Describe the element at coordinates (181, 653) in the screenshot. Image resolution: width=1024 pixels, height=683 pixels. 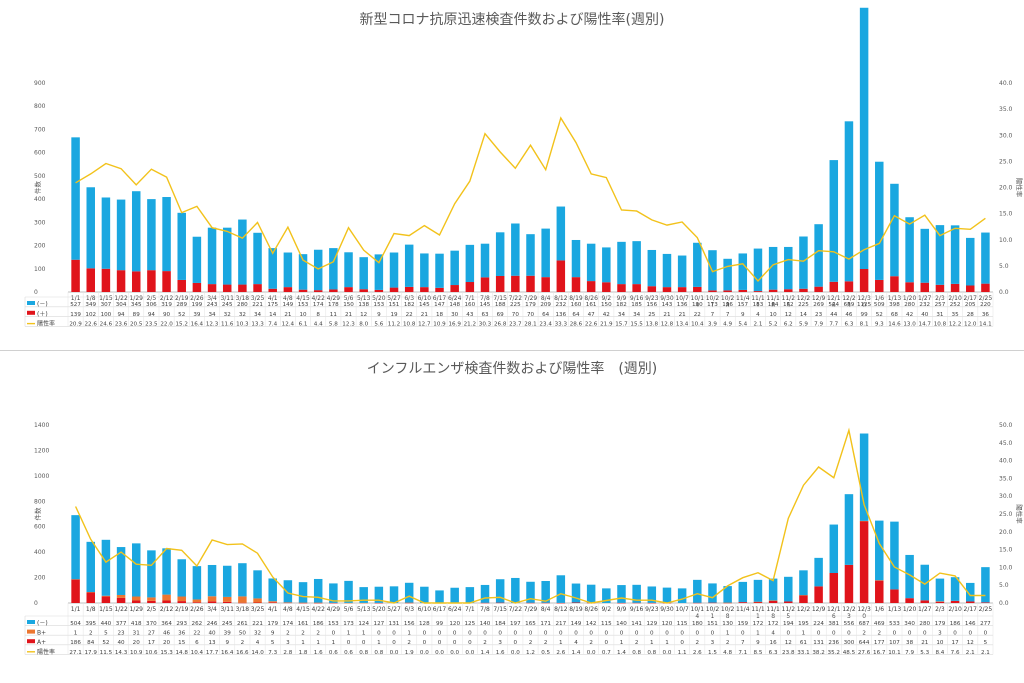
I see `table-cell: 14.8` at that location.